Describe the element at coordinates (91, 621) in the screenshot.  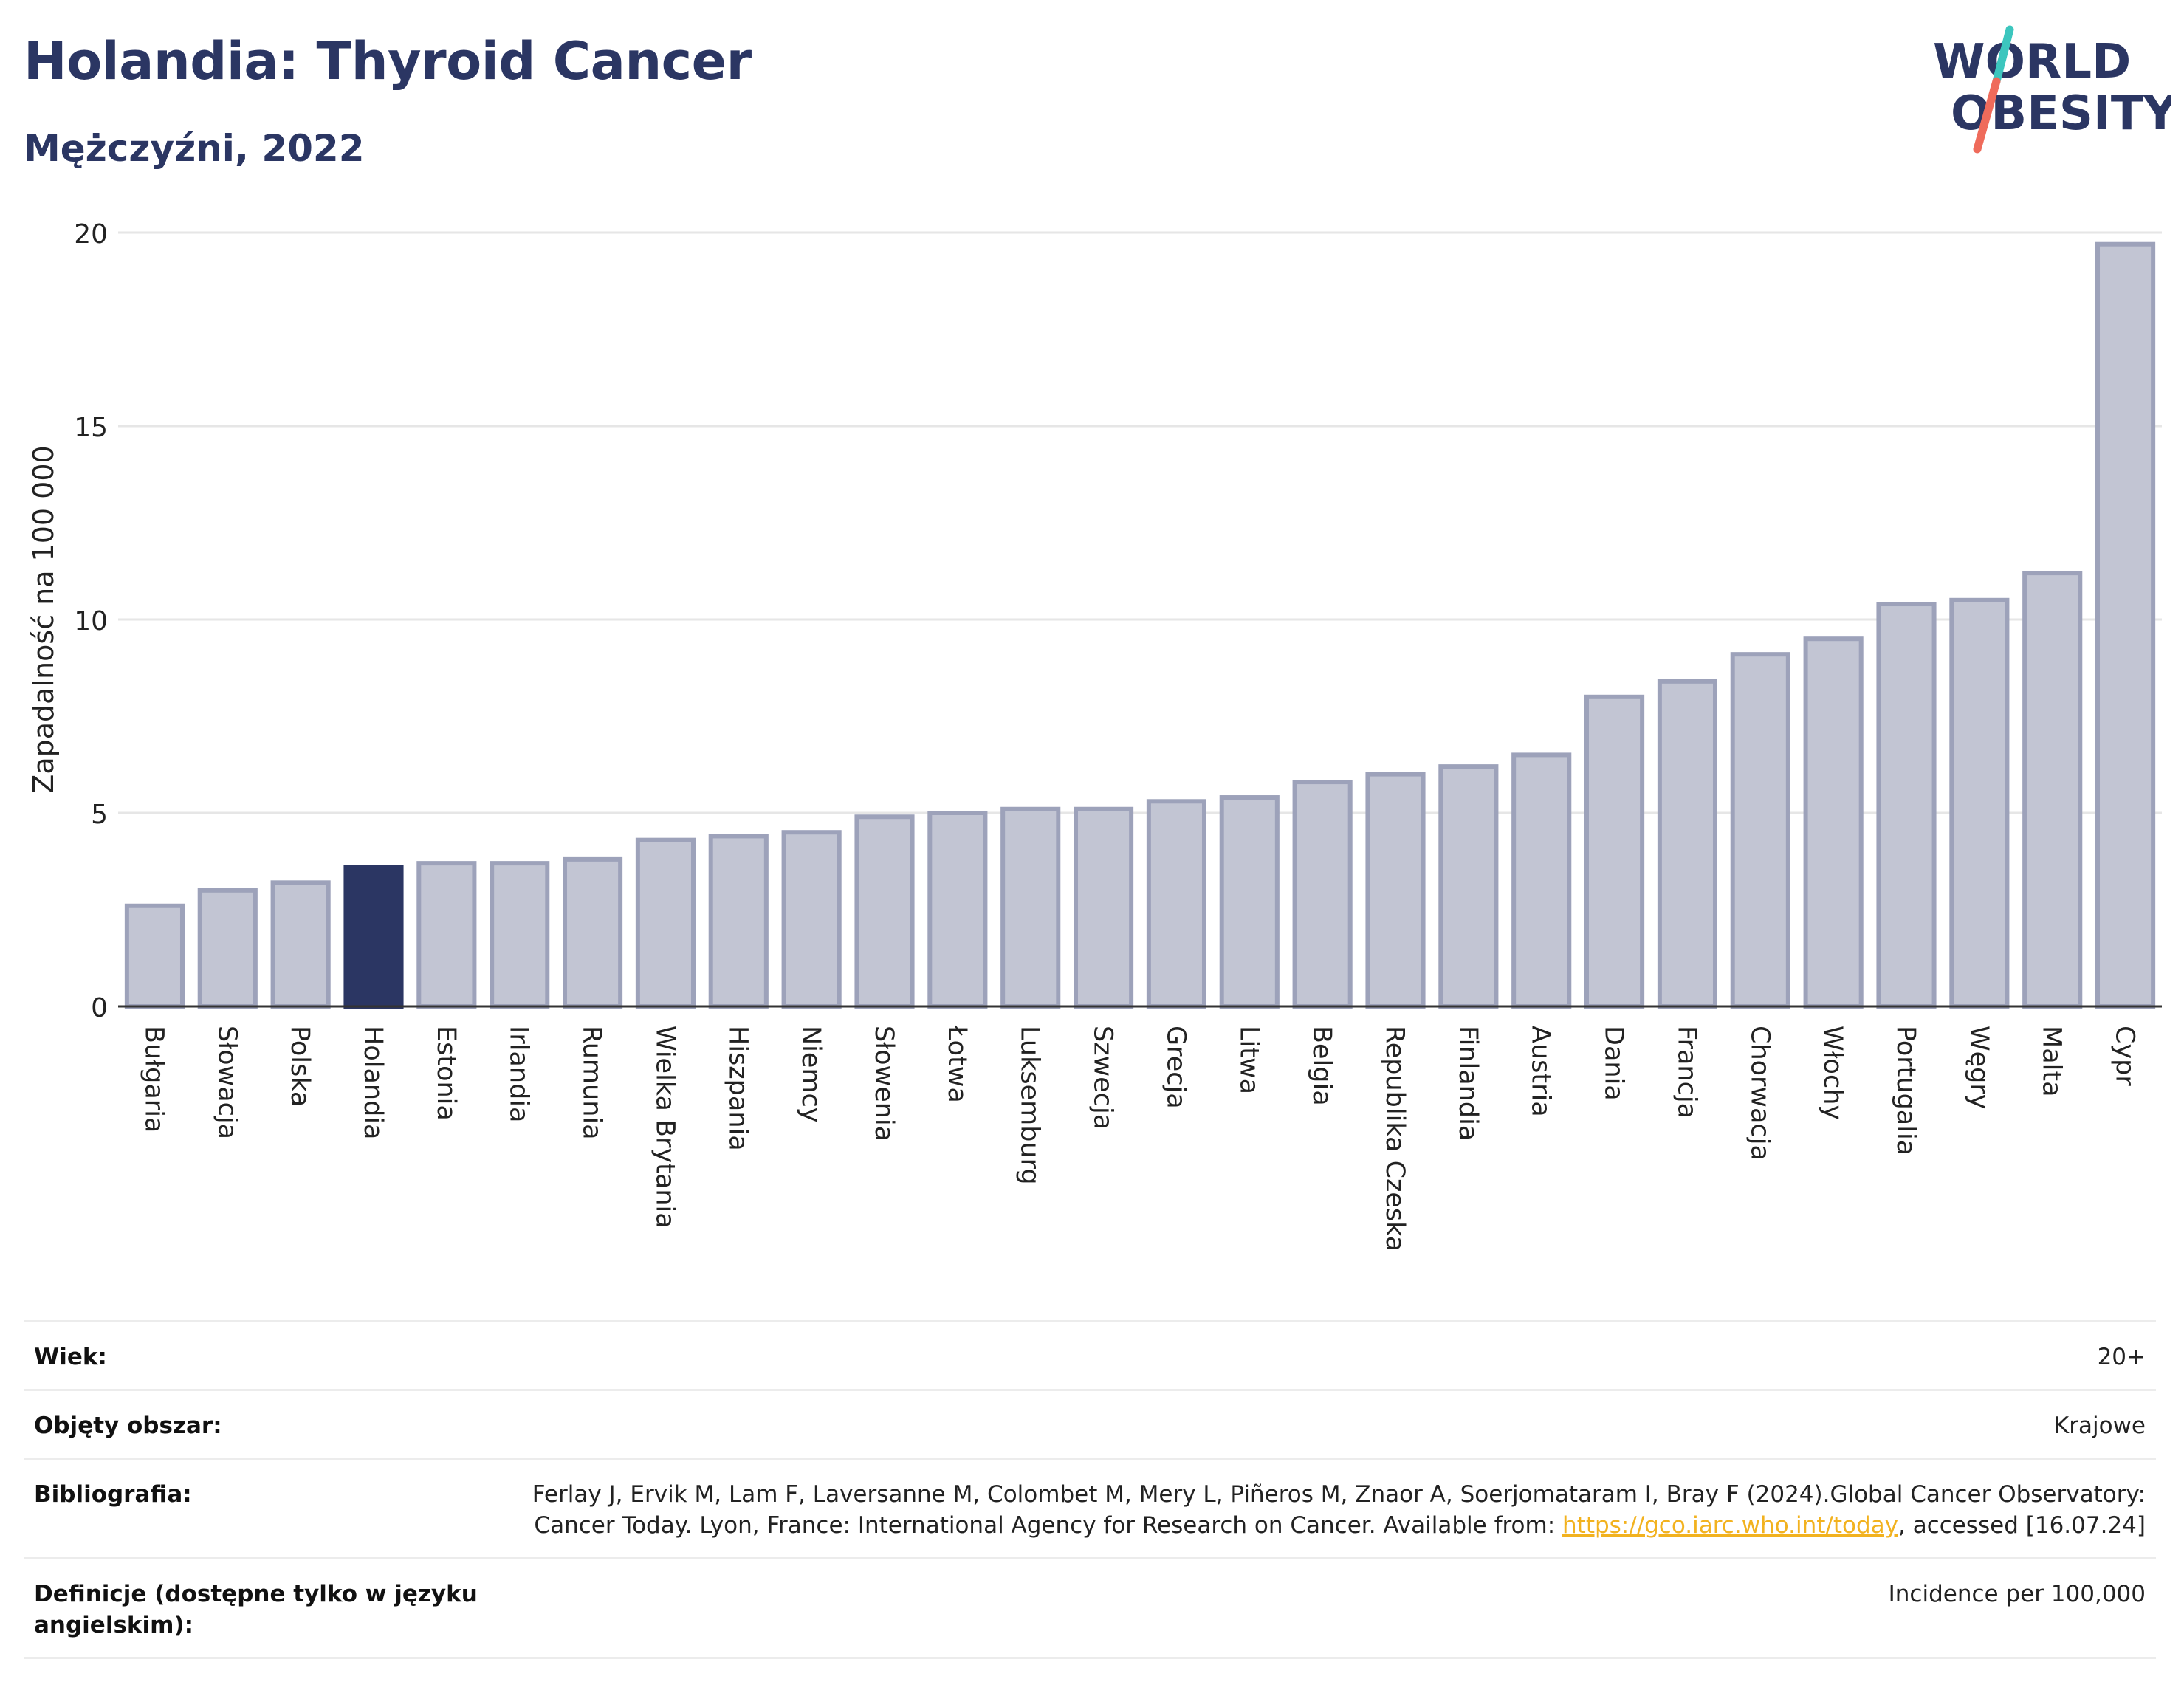
I see `y-tick-label: 10` at that location.